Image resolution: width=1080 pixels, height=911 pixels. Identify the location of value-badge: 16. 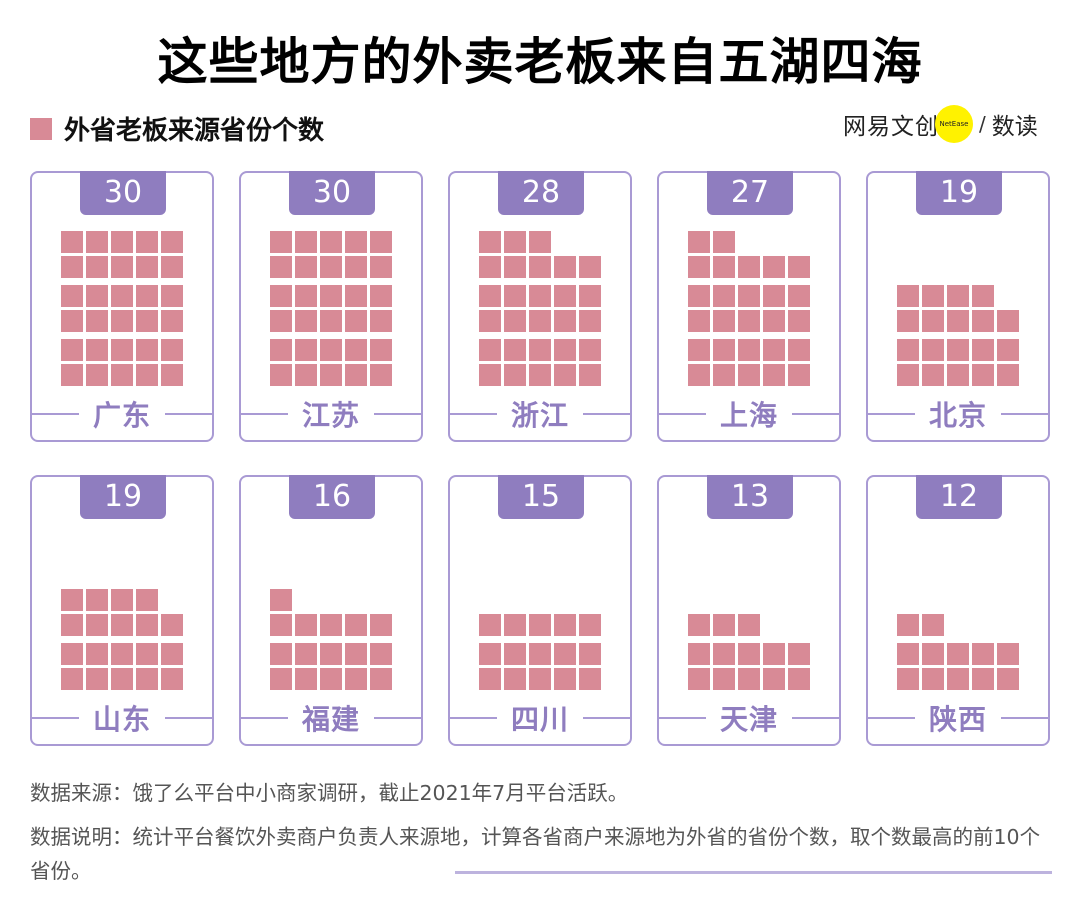
(332, 497).